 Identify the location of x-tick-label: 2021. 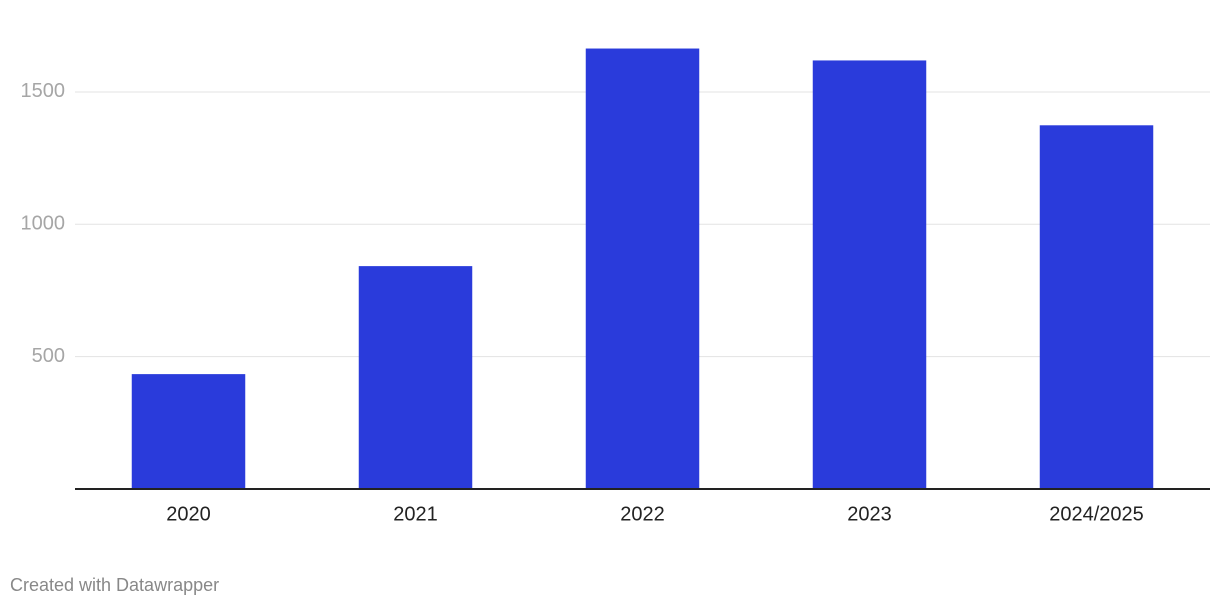
(415, 514).